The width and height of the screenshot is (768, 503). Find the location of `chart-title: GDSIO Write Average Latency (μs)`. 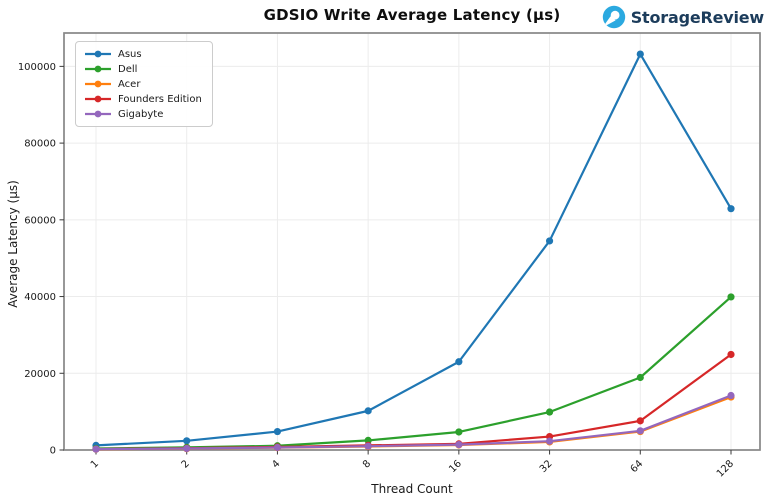

chart-title: GDSIO Write Average Latency (μs) is located at coordinates (412, 15).